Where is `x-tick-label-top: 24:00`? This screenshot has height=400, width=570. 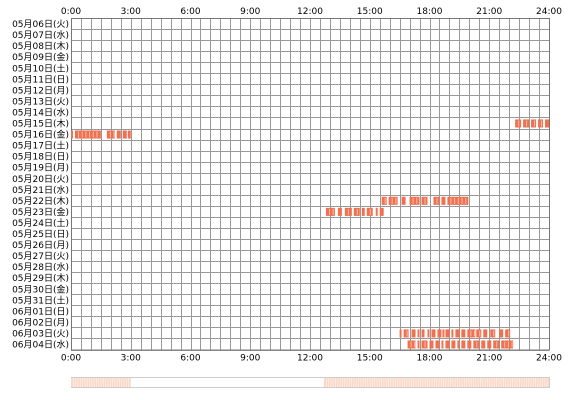
x-tick-label-top: 24:00 is located at coordinates (549, 12).